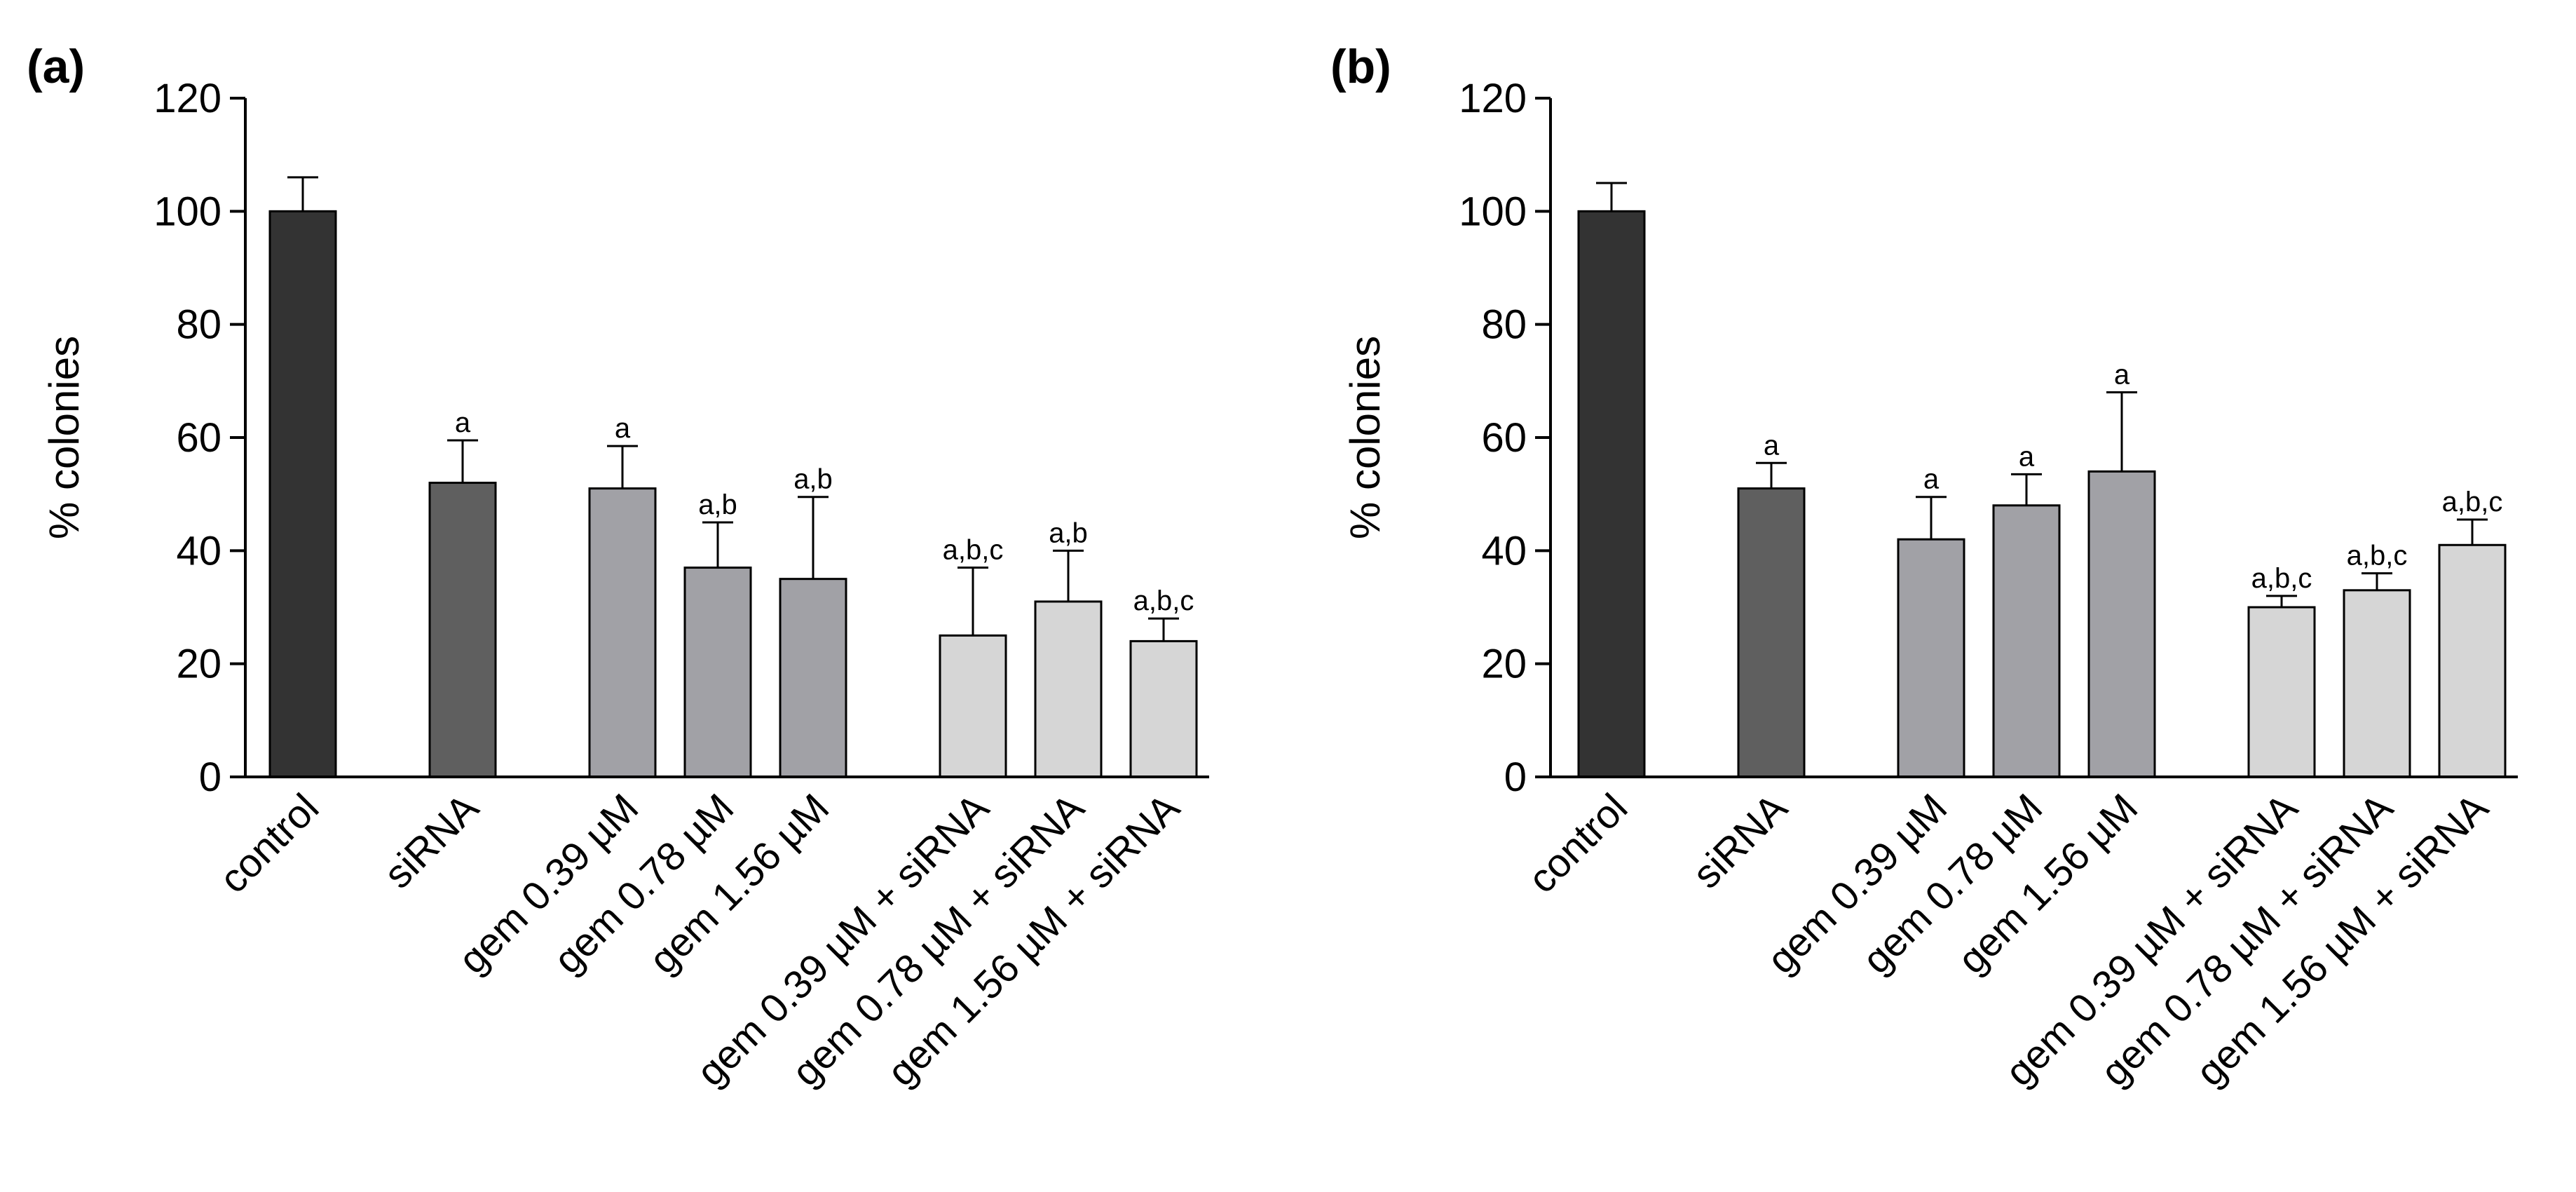 This screenshot has height=1192, width=2576. Describe the element at coordinates (1360, 66) in the screenshot. I see `panel-label: (b)` at that location.